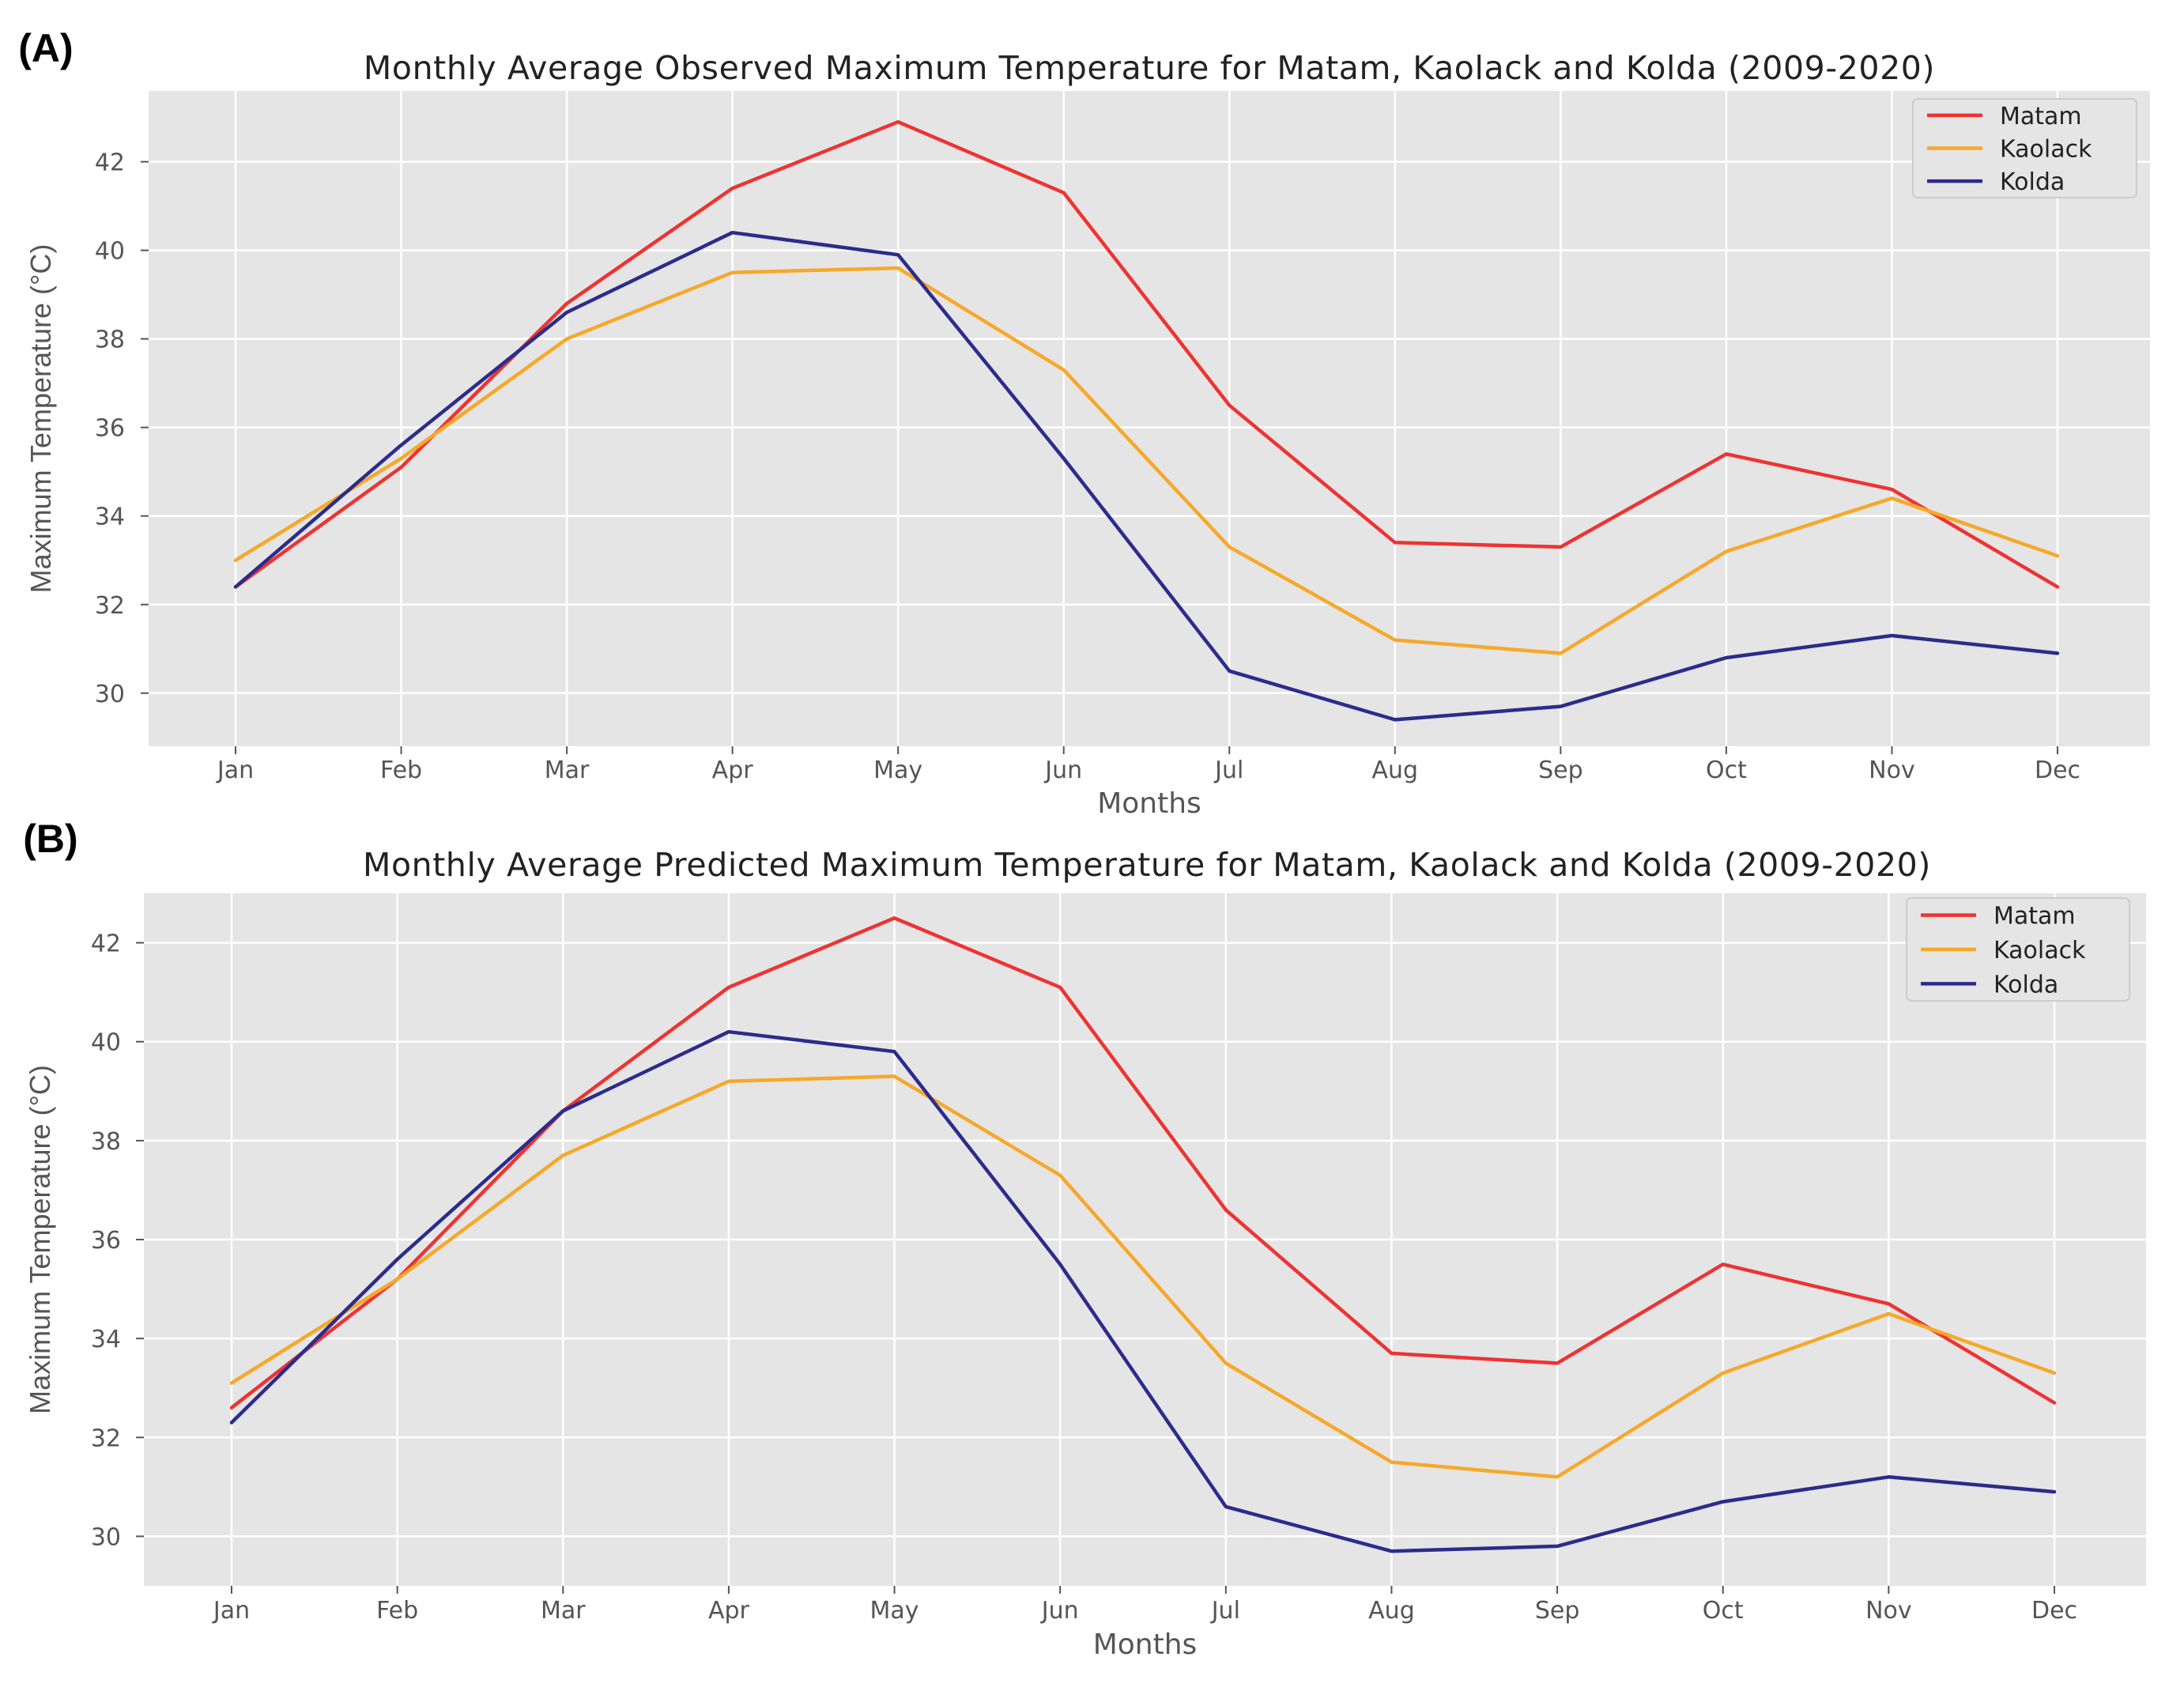  I want to click on panel-label: (B), so click(50, 839).